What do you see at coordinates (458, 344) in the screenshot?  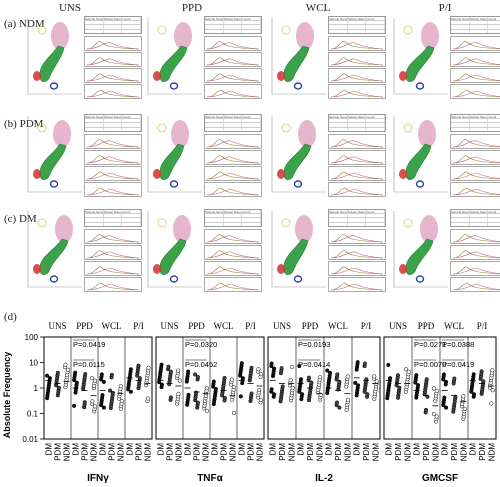 I see `p-value: P=0.0388` at bounding box center [458, 344].